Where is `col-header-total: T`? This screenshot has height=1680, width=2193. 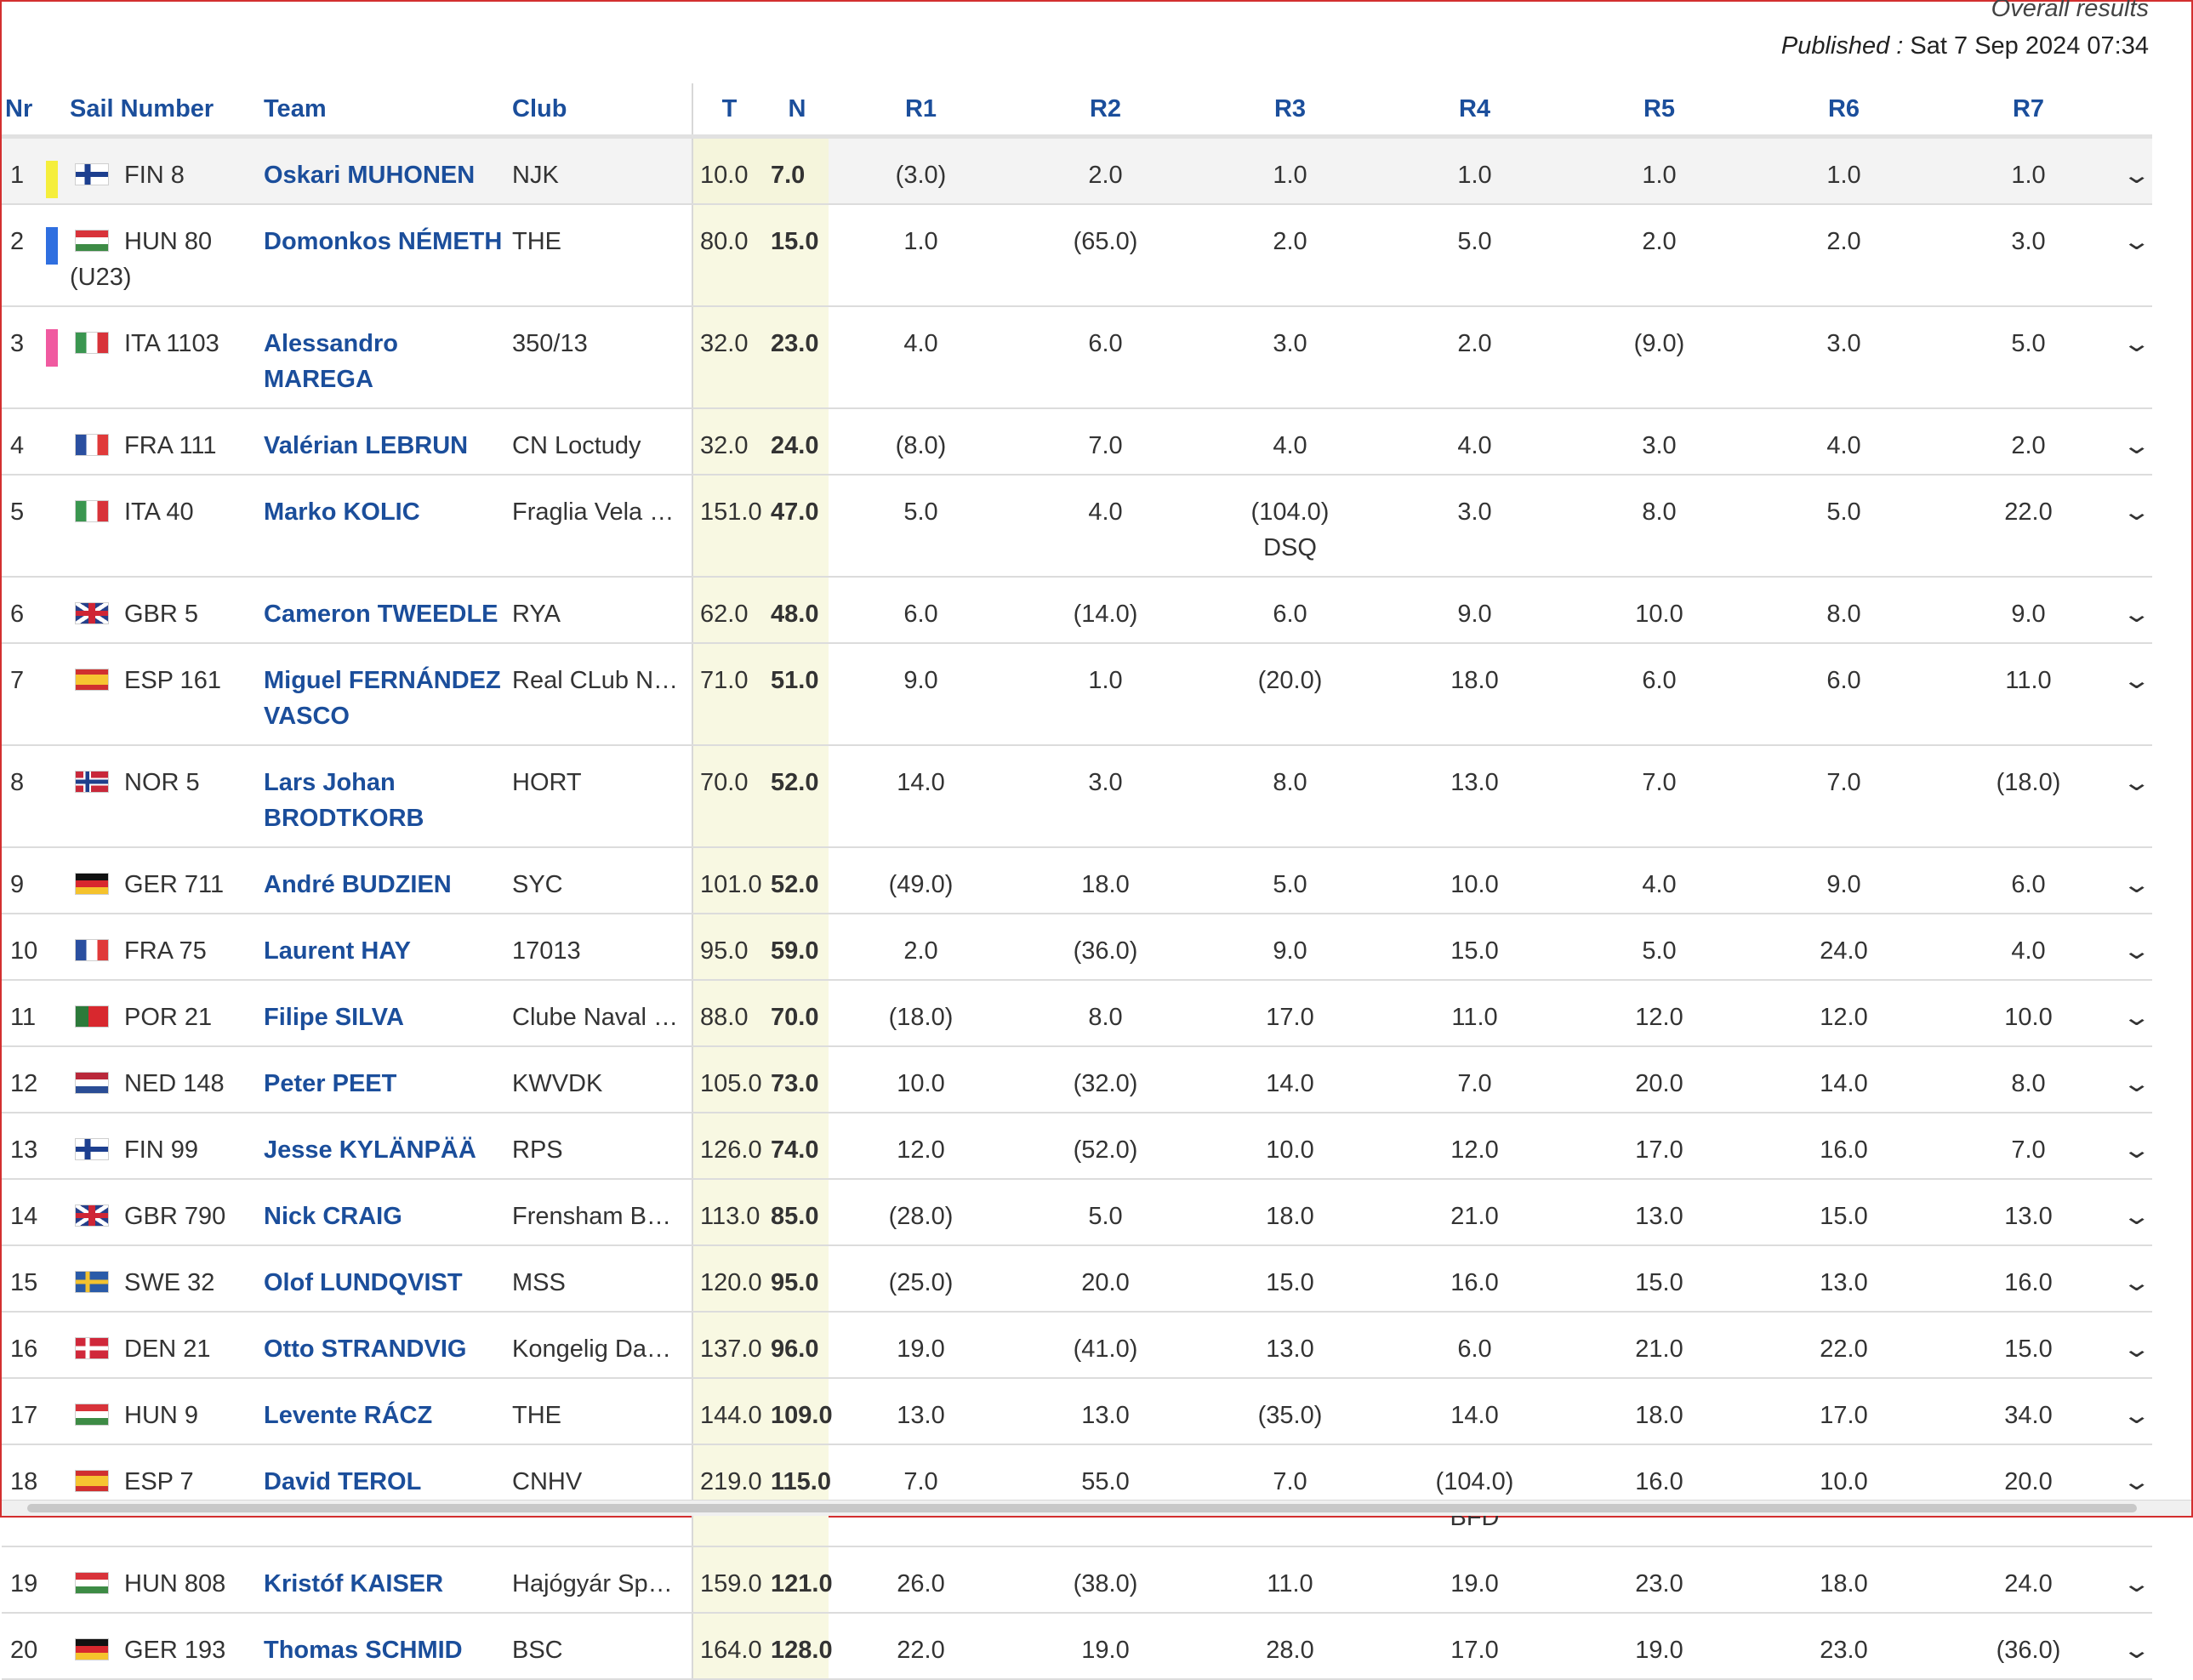 col-header-total: T is located at coordinates (729, 111).